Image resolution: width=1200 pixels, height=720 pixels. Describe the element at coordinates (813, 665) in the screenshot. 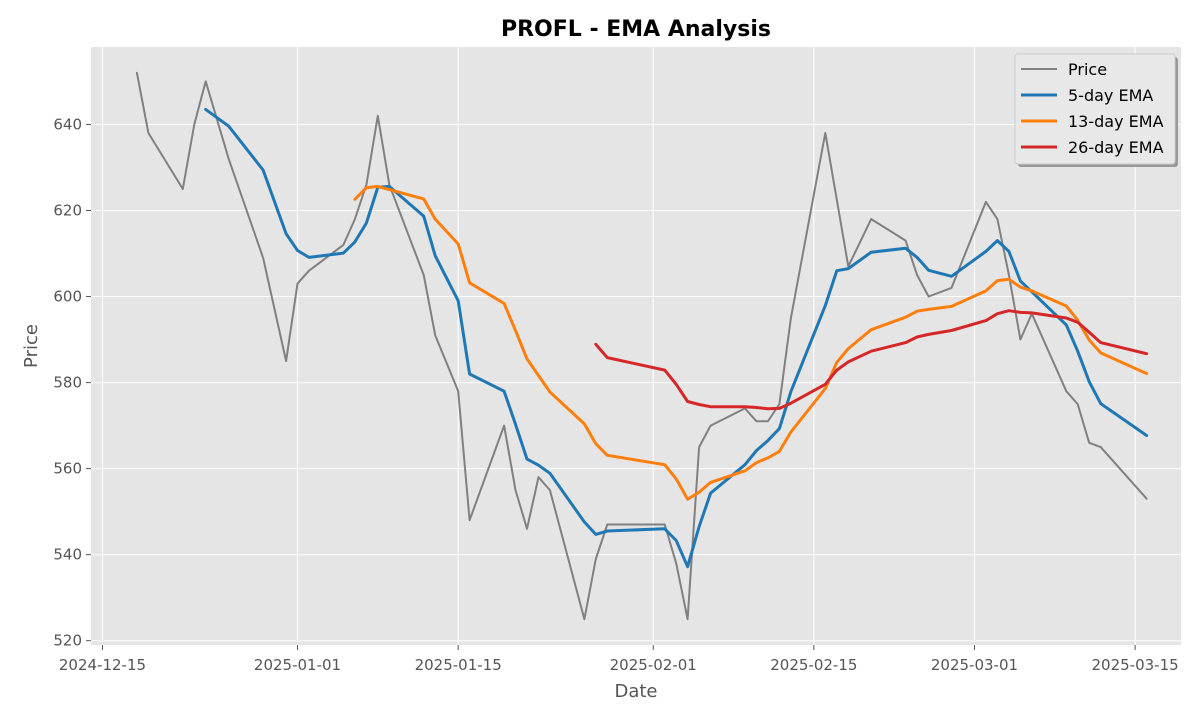

I see `x-tick-label: 2025-02-15` at that location.